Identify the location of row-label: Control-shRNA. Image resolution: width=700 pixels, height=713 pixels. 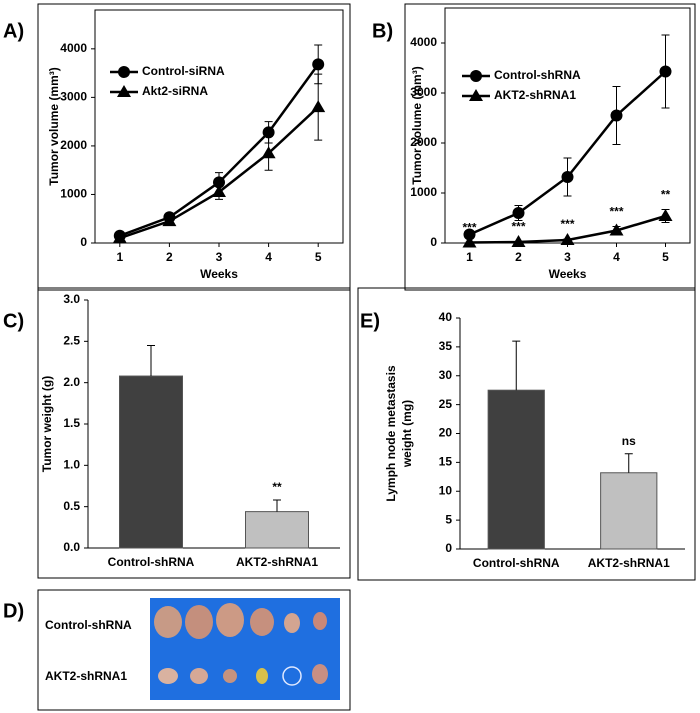
(88, 625).